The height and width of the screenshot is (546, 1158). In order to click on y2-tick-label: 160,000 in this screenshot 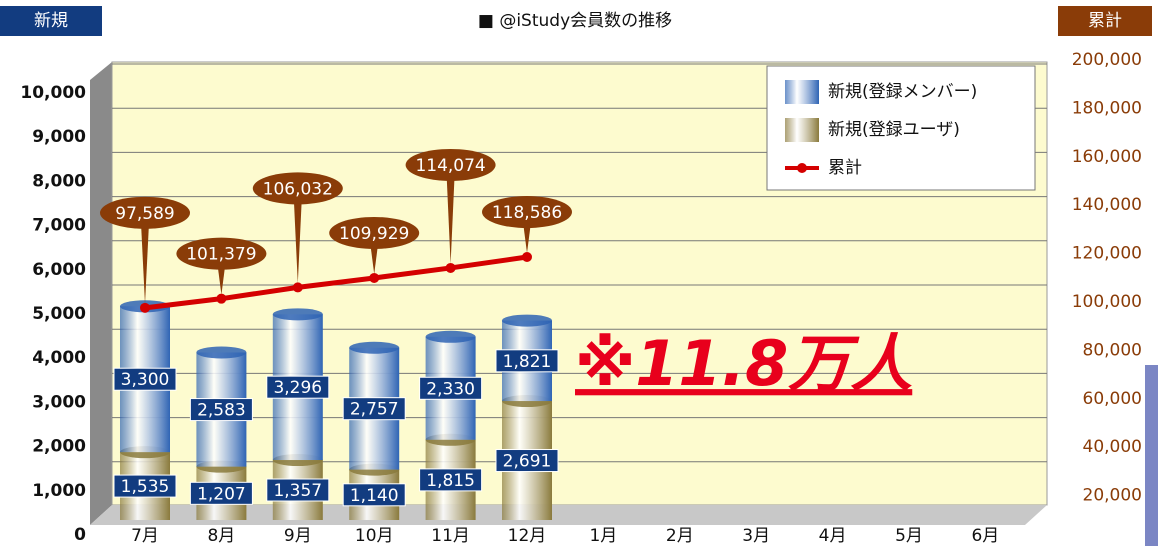, I will do `click(1107, 157)`.